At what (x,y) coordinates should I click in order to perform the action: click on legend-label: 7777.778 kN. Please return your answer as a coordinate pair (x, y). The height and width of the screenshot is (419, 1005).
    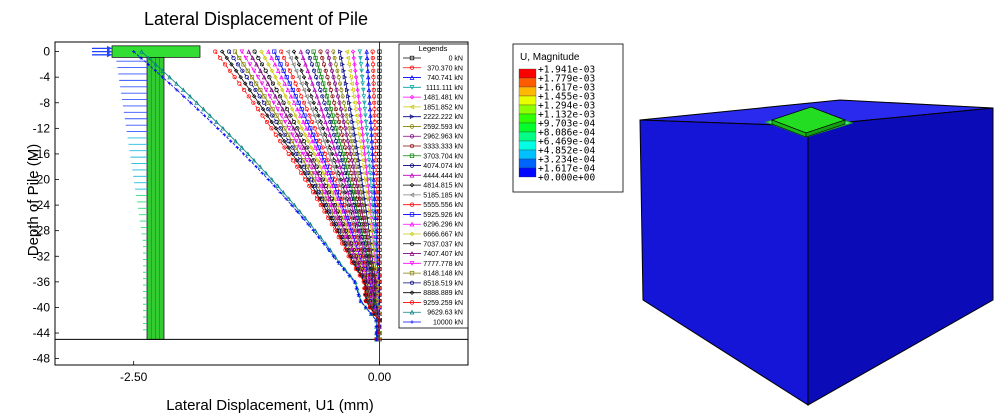
    Looking at the image, I should click on (443, 264).